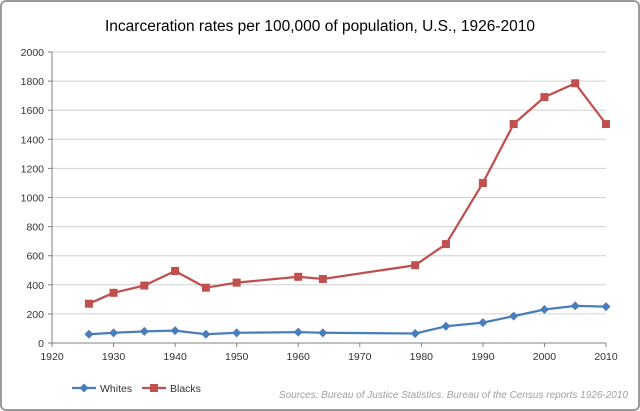 This screenshot has height=411, width=640. I want to click on series-line-whites, so click(347, 320).